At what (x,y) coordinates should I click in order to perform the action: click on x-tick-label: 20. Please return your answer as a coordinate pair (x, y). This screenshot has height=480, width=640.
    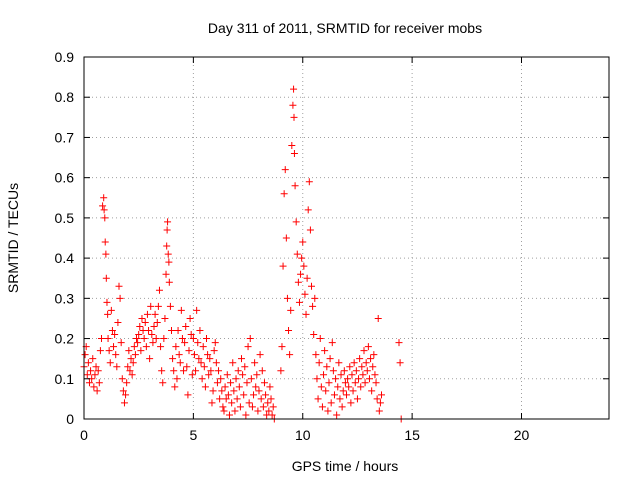
    Looking at the image, I should click on (522, 435).